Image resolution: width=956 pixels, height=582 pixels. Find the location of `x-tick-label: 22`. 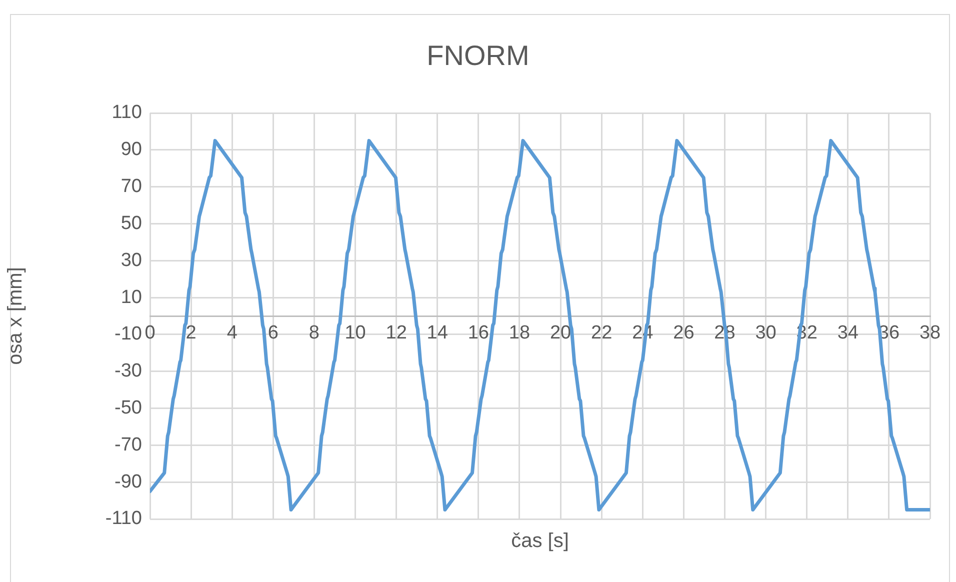

x-tick-label: 22 is located at coordinates (601, 333).